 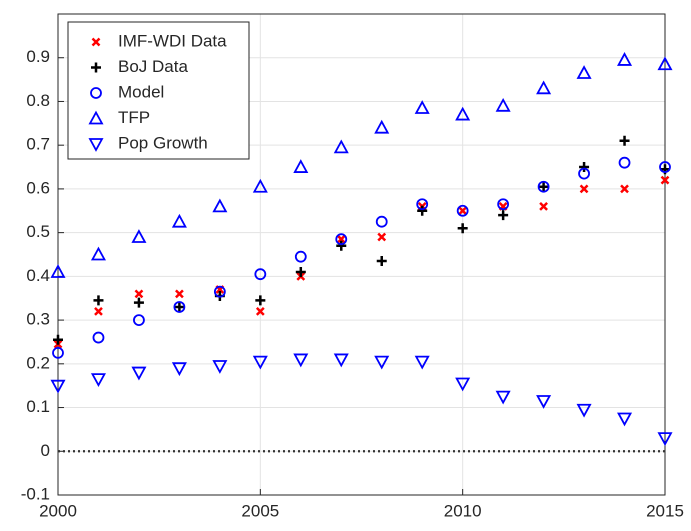 What do you see at coordinates (141, 91) in the screenshot?
I see `legend-label: Model` at bounding box center [141, 91].